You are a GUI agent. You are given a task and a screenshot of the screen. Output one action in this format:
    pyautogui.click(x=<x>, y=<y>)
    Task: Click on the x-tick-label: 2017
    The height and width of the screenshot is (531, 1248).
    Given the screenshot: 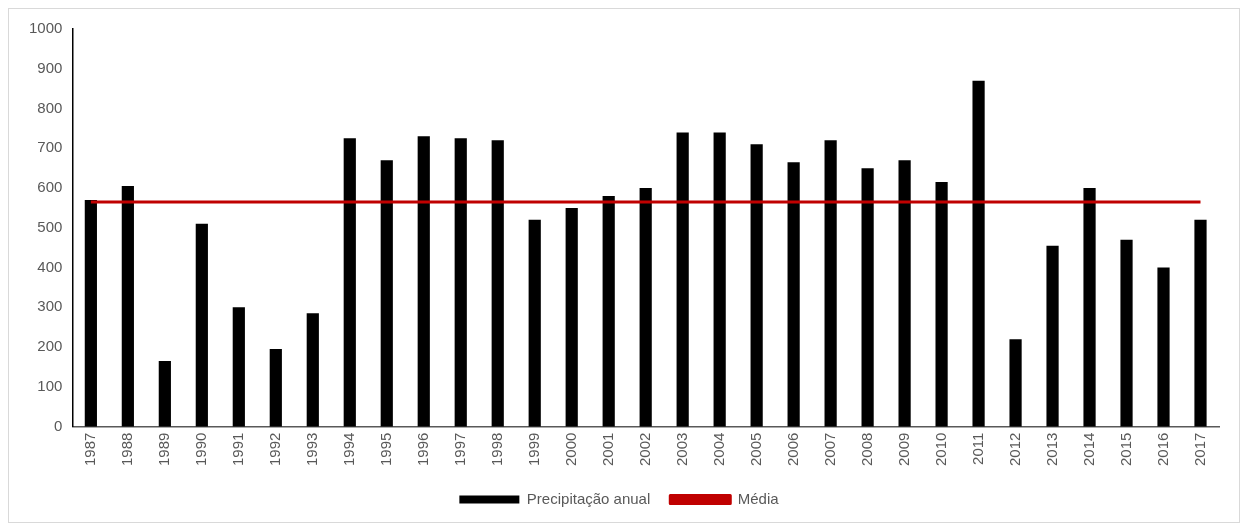 What is the action you would take?
    pyautogui.click(x=1199, y=449)
    